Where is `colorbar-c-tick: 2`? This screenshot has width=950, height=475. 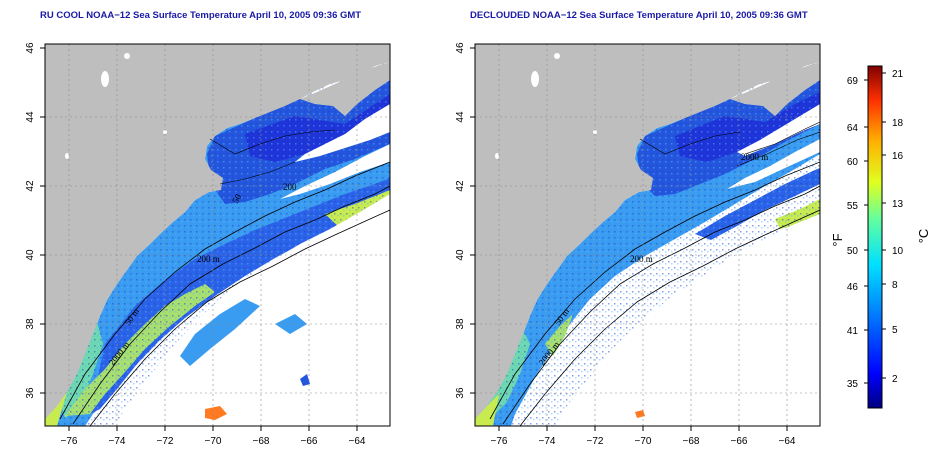
colorbar-c-tick: 2 is located at coordinates (895, 379).